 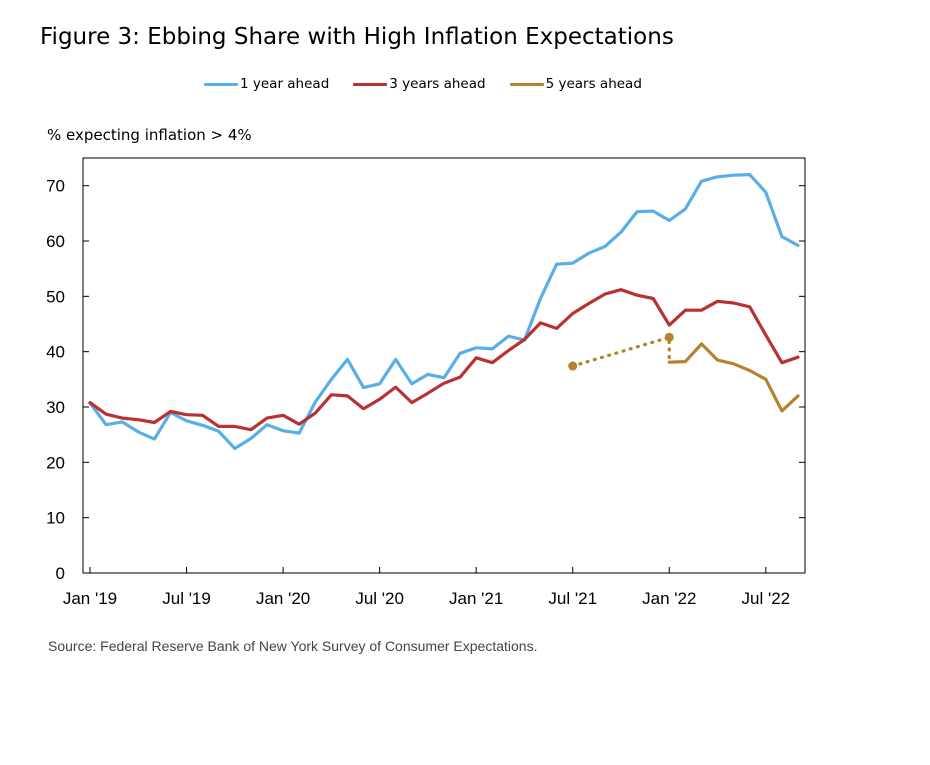 I want to click on y-tick-label-10: 10, so click(x=55, y=518).